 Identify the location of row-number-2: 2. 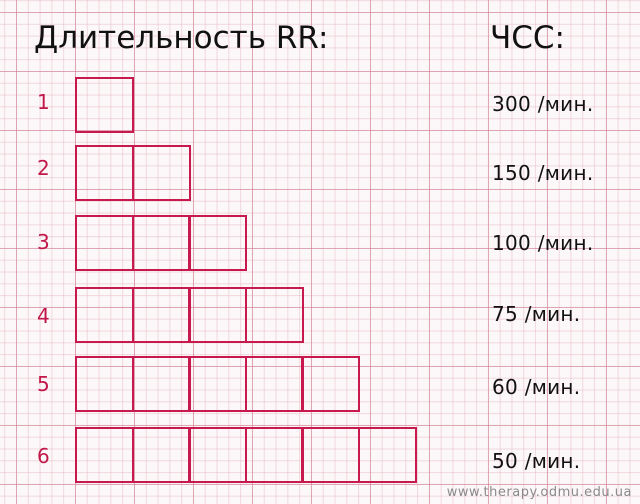
(43, 168).